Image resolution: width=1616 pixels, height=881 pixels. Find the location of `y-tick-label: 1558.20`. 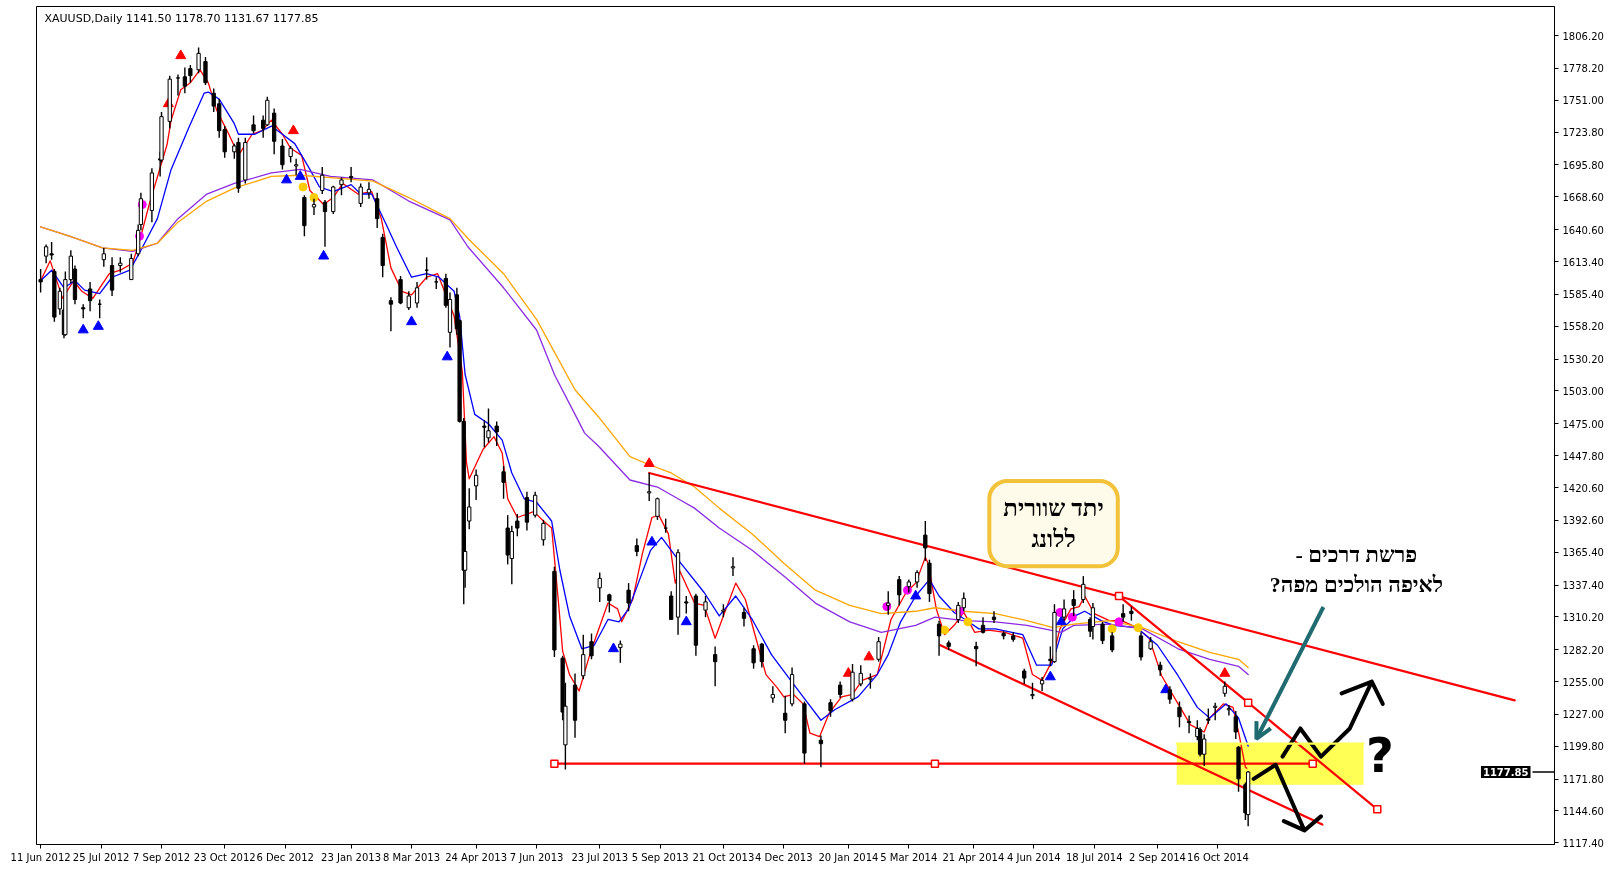

y-tick-label: 1558.20 is located at coordinates (1583, 327).